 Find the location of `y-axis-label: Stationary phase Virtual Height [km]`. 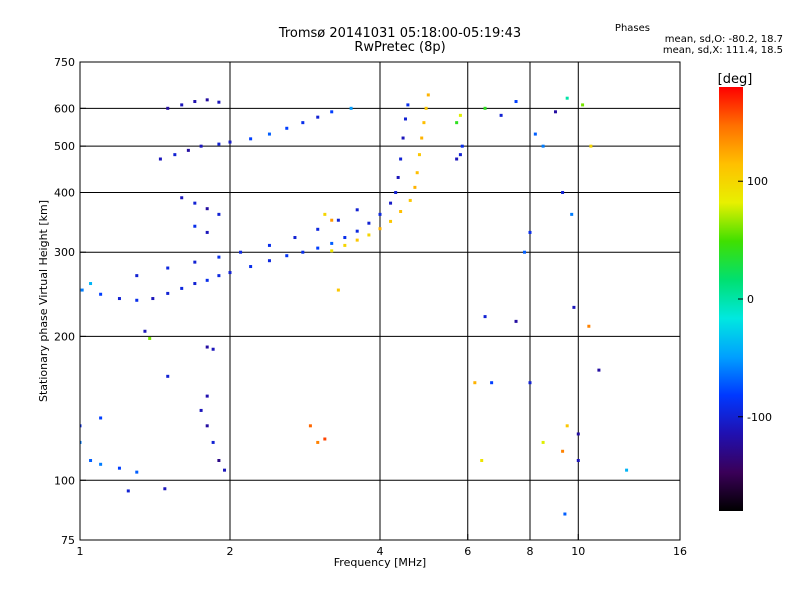

y-axis-label: Stationary phase Virtual Height [km] is located at coordinates (43, 301).